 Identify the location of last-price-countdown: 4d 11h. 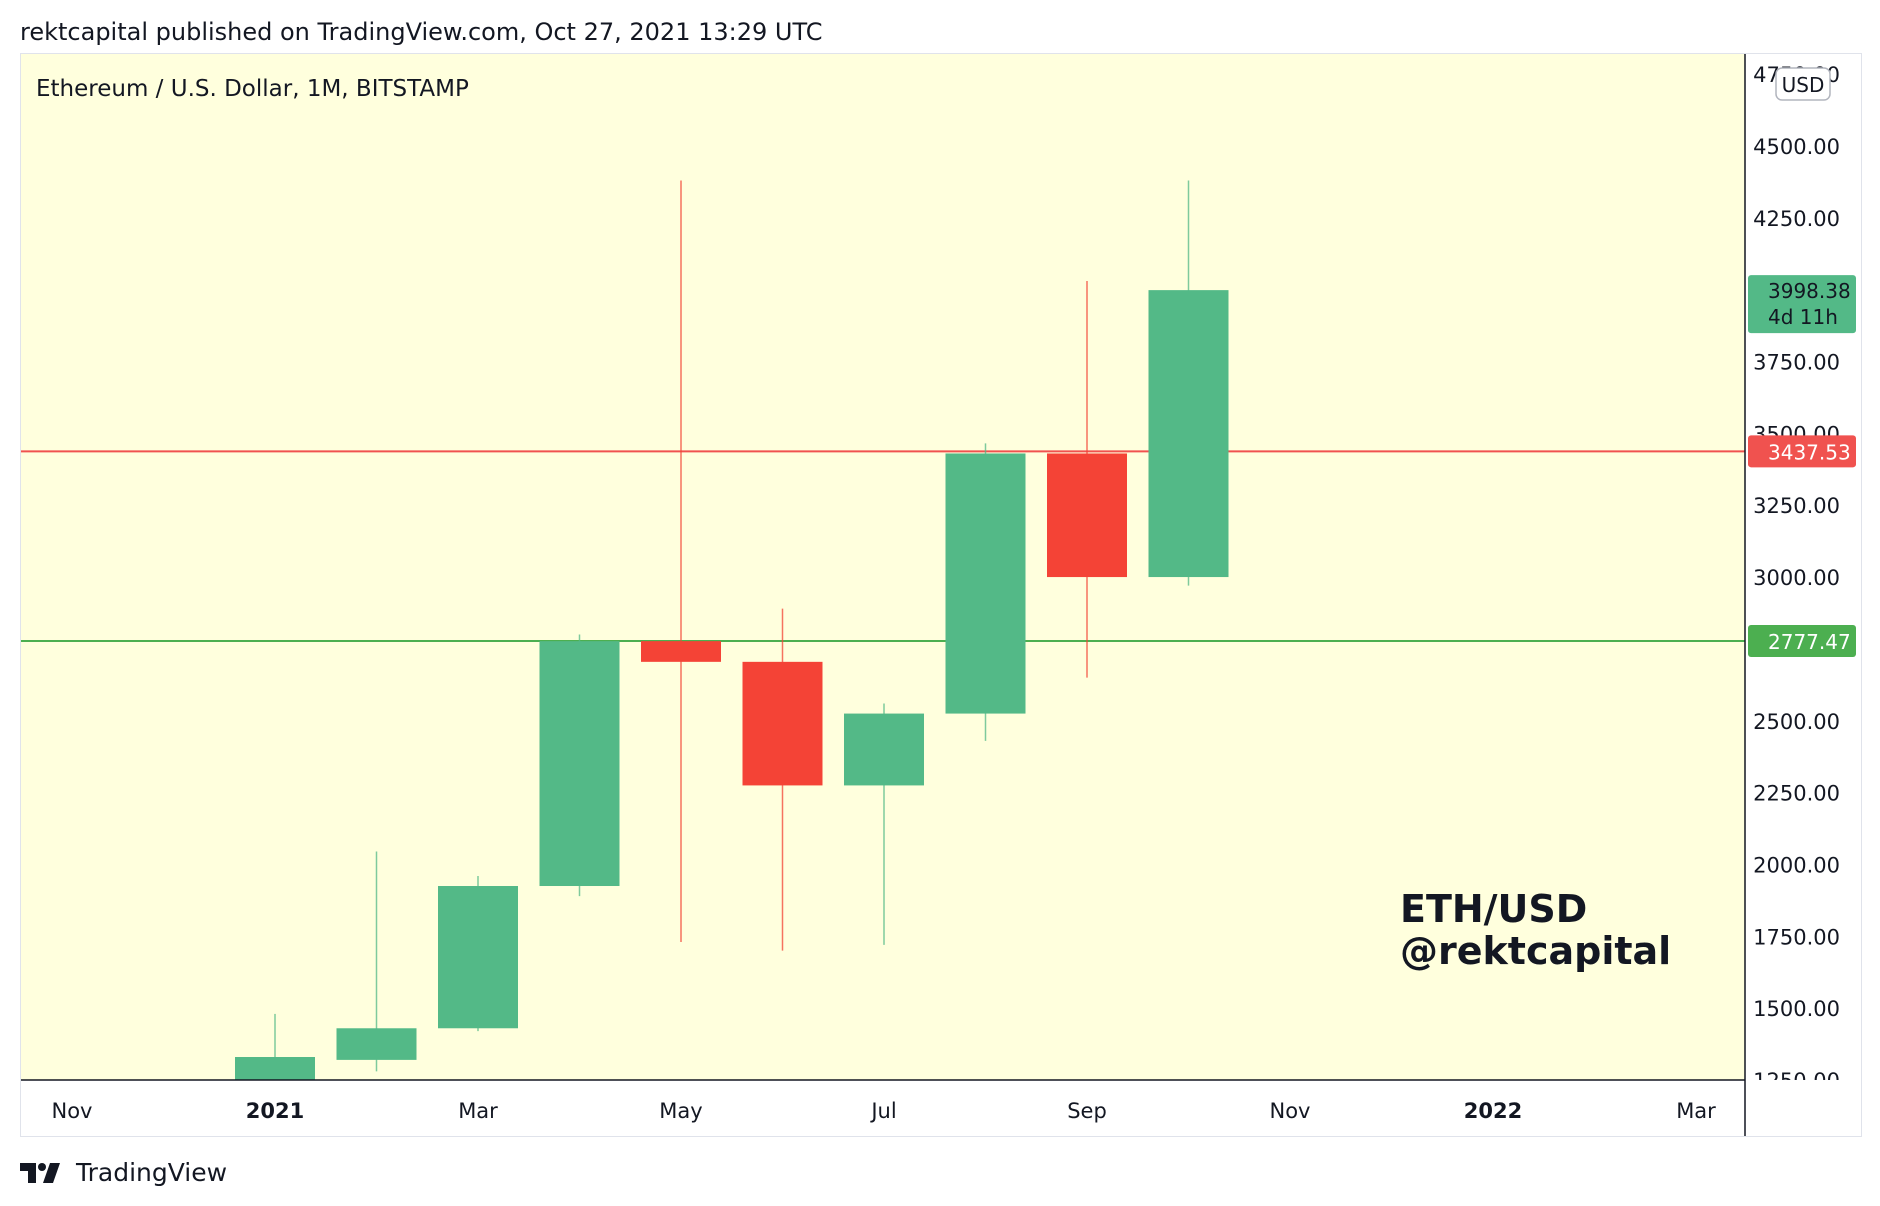
(1803, 317).